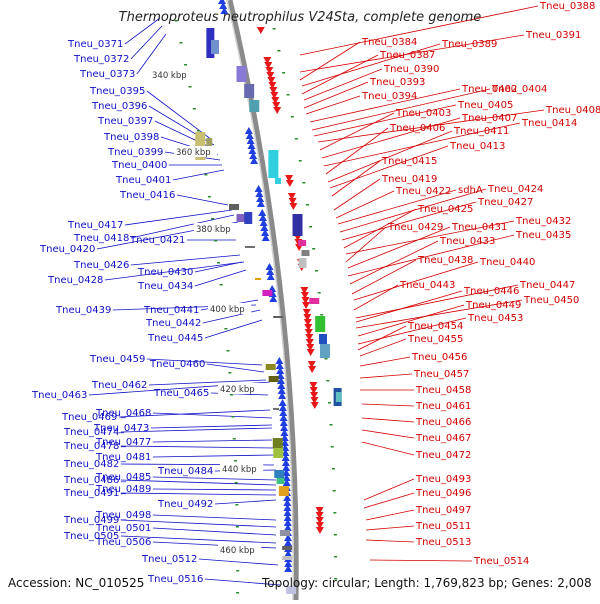 Image resolution: width=600 pixels, height=604 pixels. I want to click on right-gene-label: Tneu_0427, so click(505, 202).